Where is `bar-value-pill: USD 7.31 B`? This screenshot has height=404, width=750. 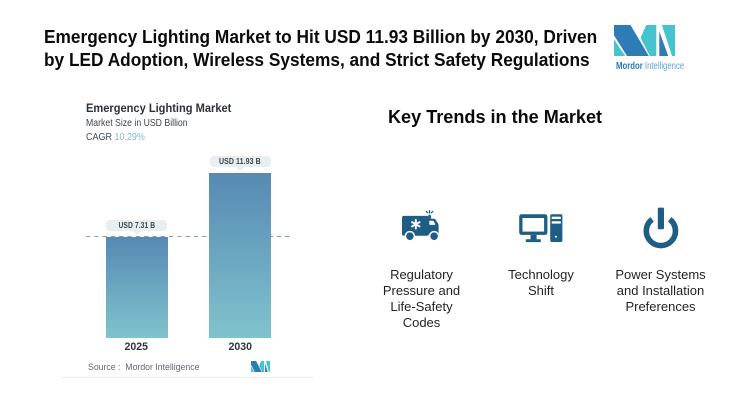 bar-value-pill: USD 7.31 B is located at coordinates (137, 227).